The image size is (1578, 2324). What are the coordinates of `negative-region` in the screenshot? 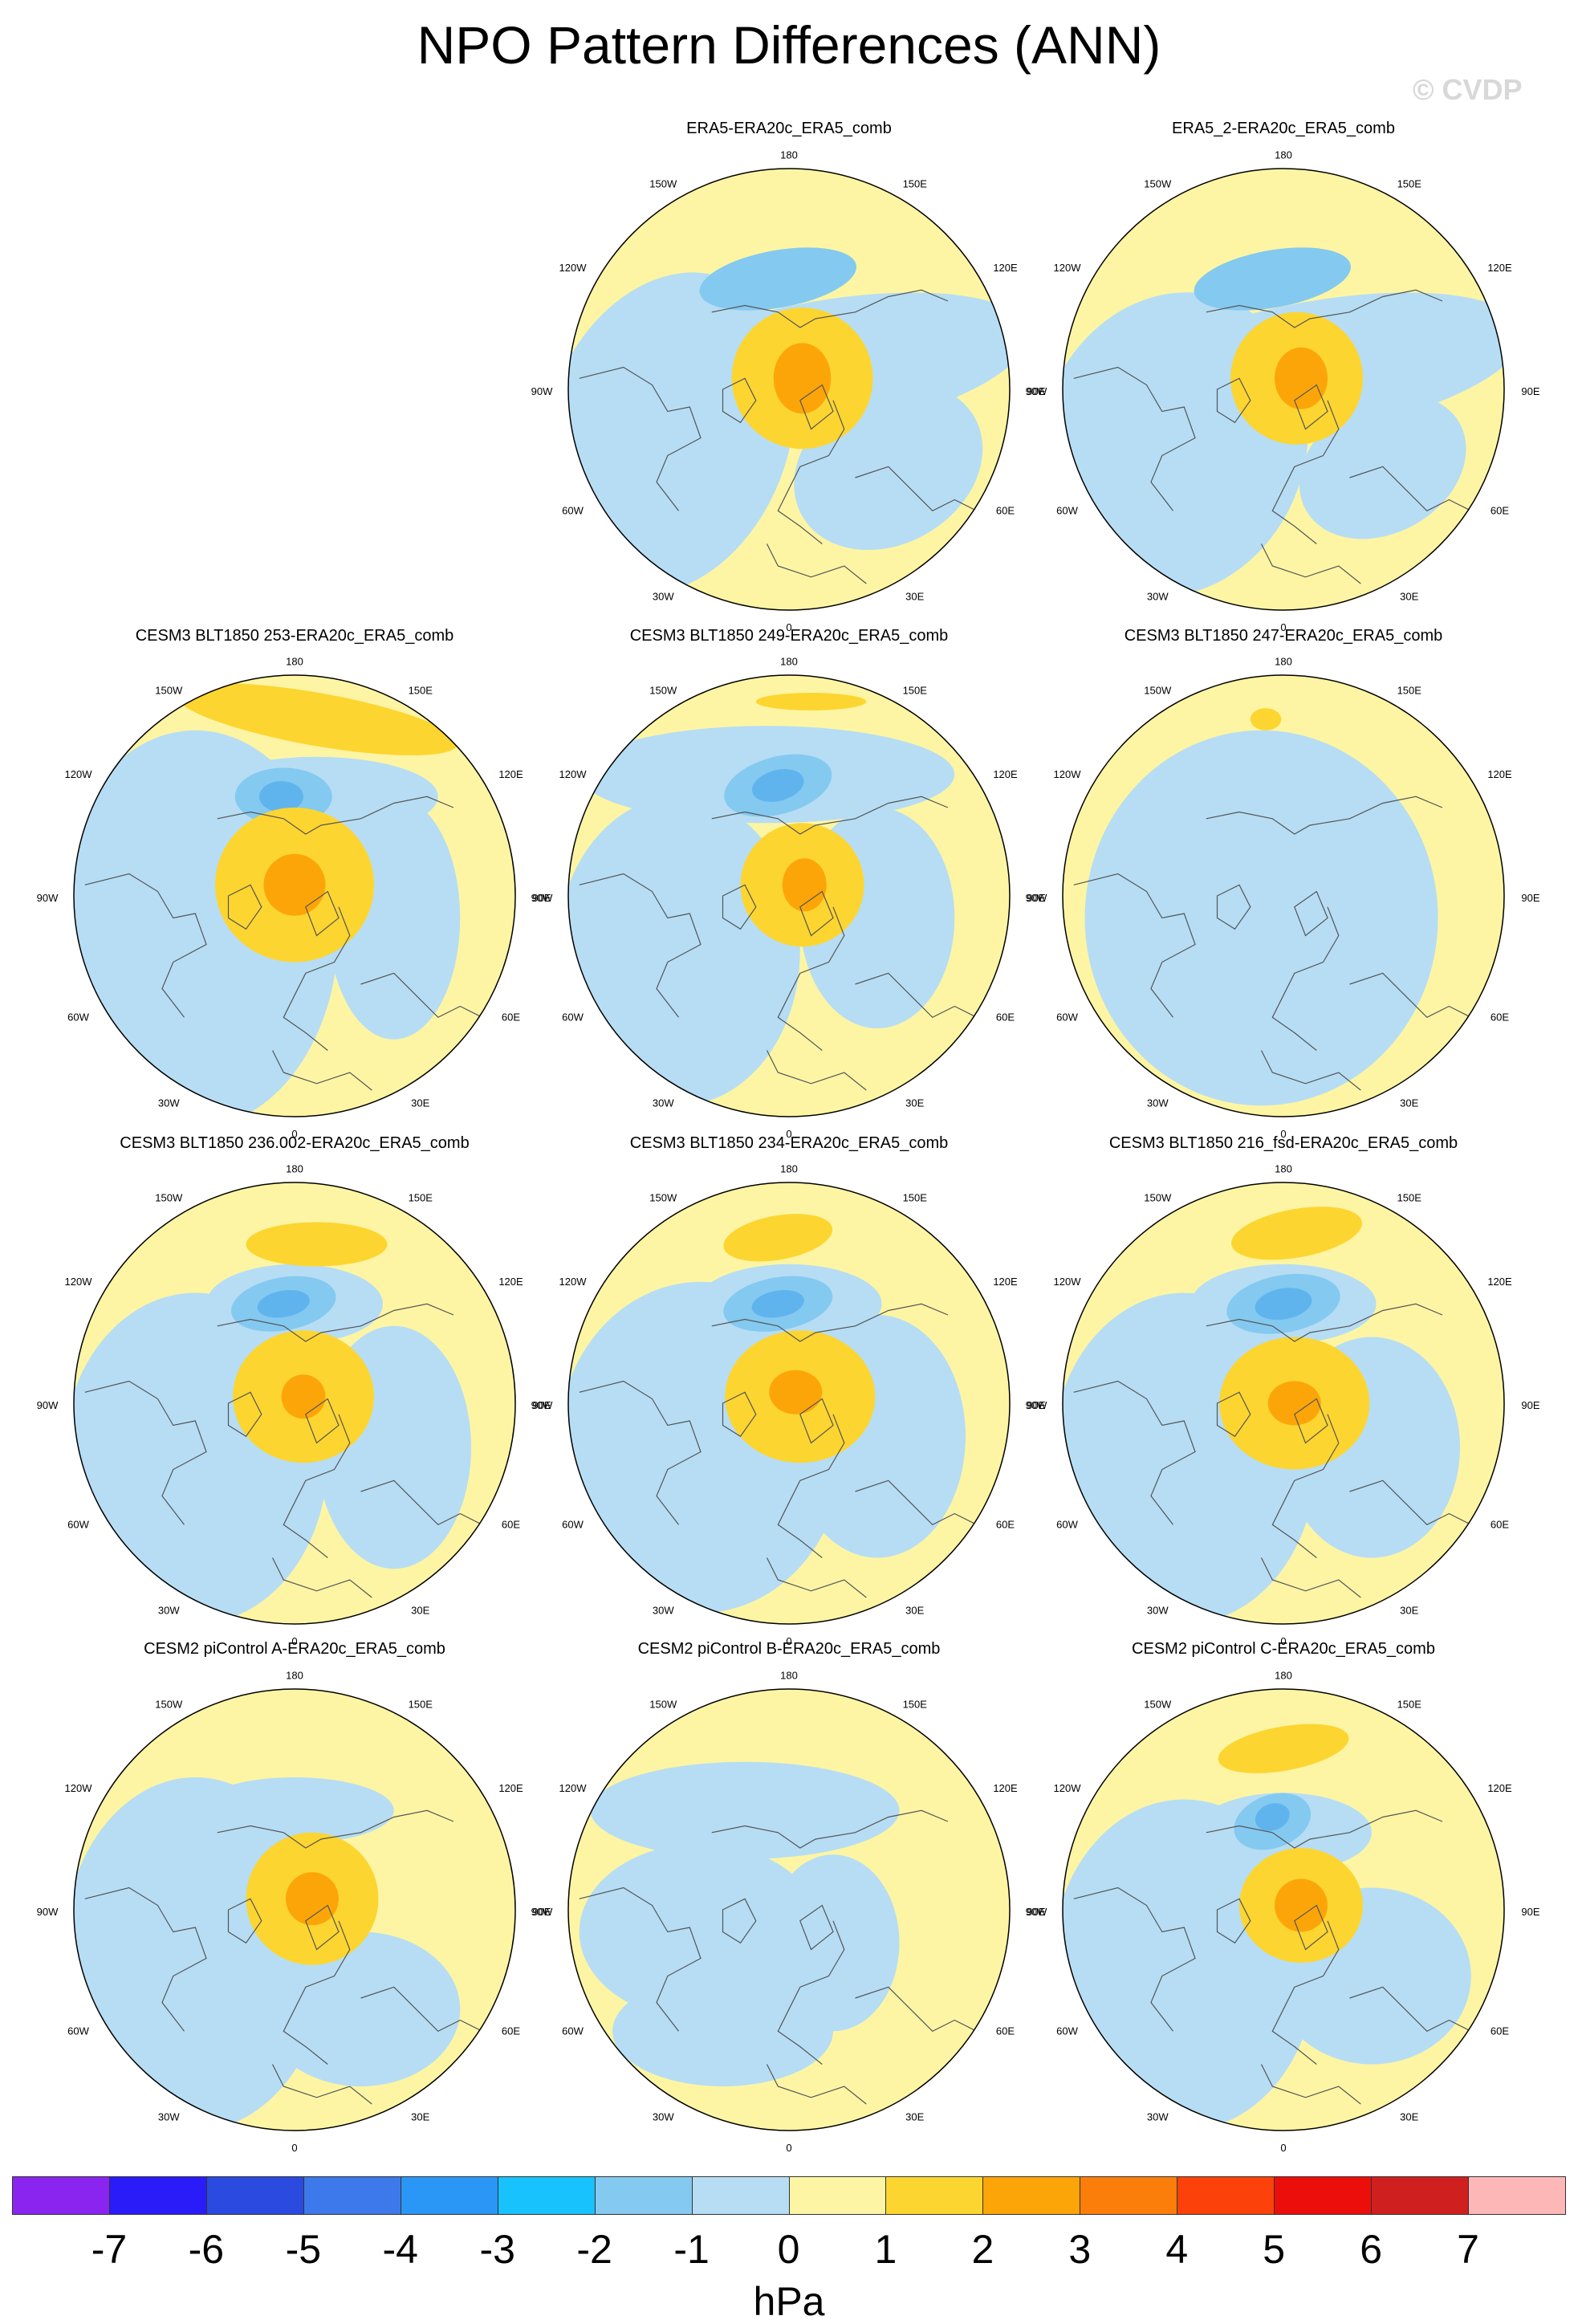 It's located at (1360, 918).